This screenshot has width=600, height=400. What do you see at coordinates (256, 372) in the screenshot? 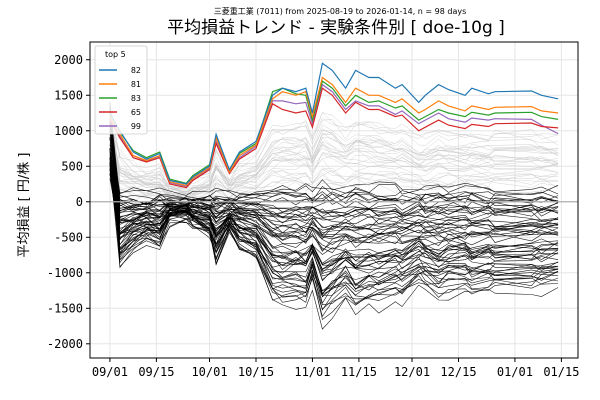
I see `x-tick-label: 10/15` at bounding box center [256, 372].